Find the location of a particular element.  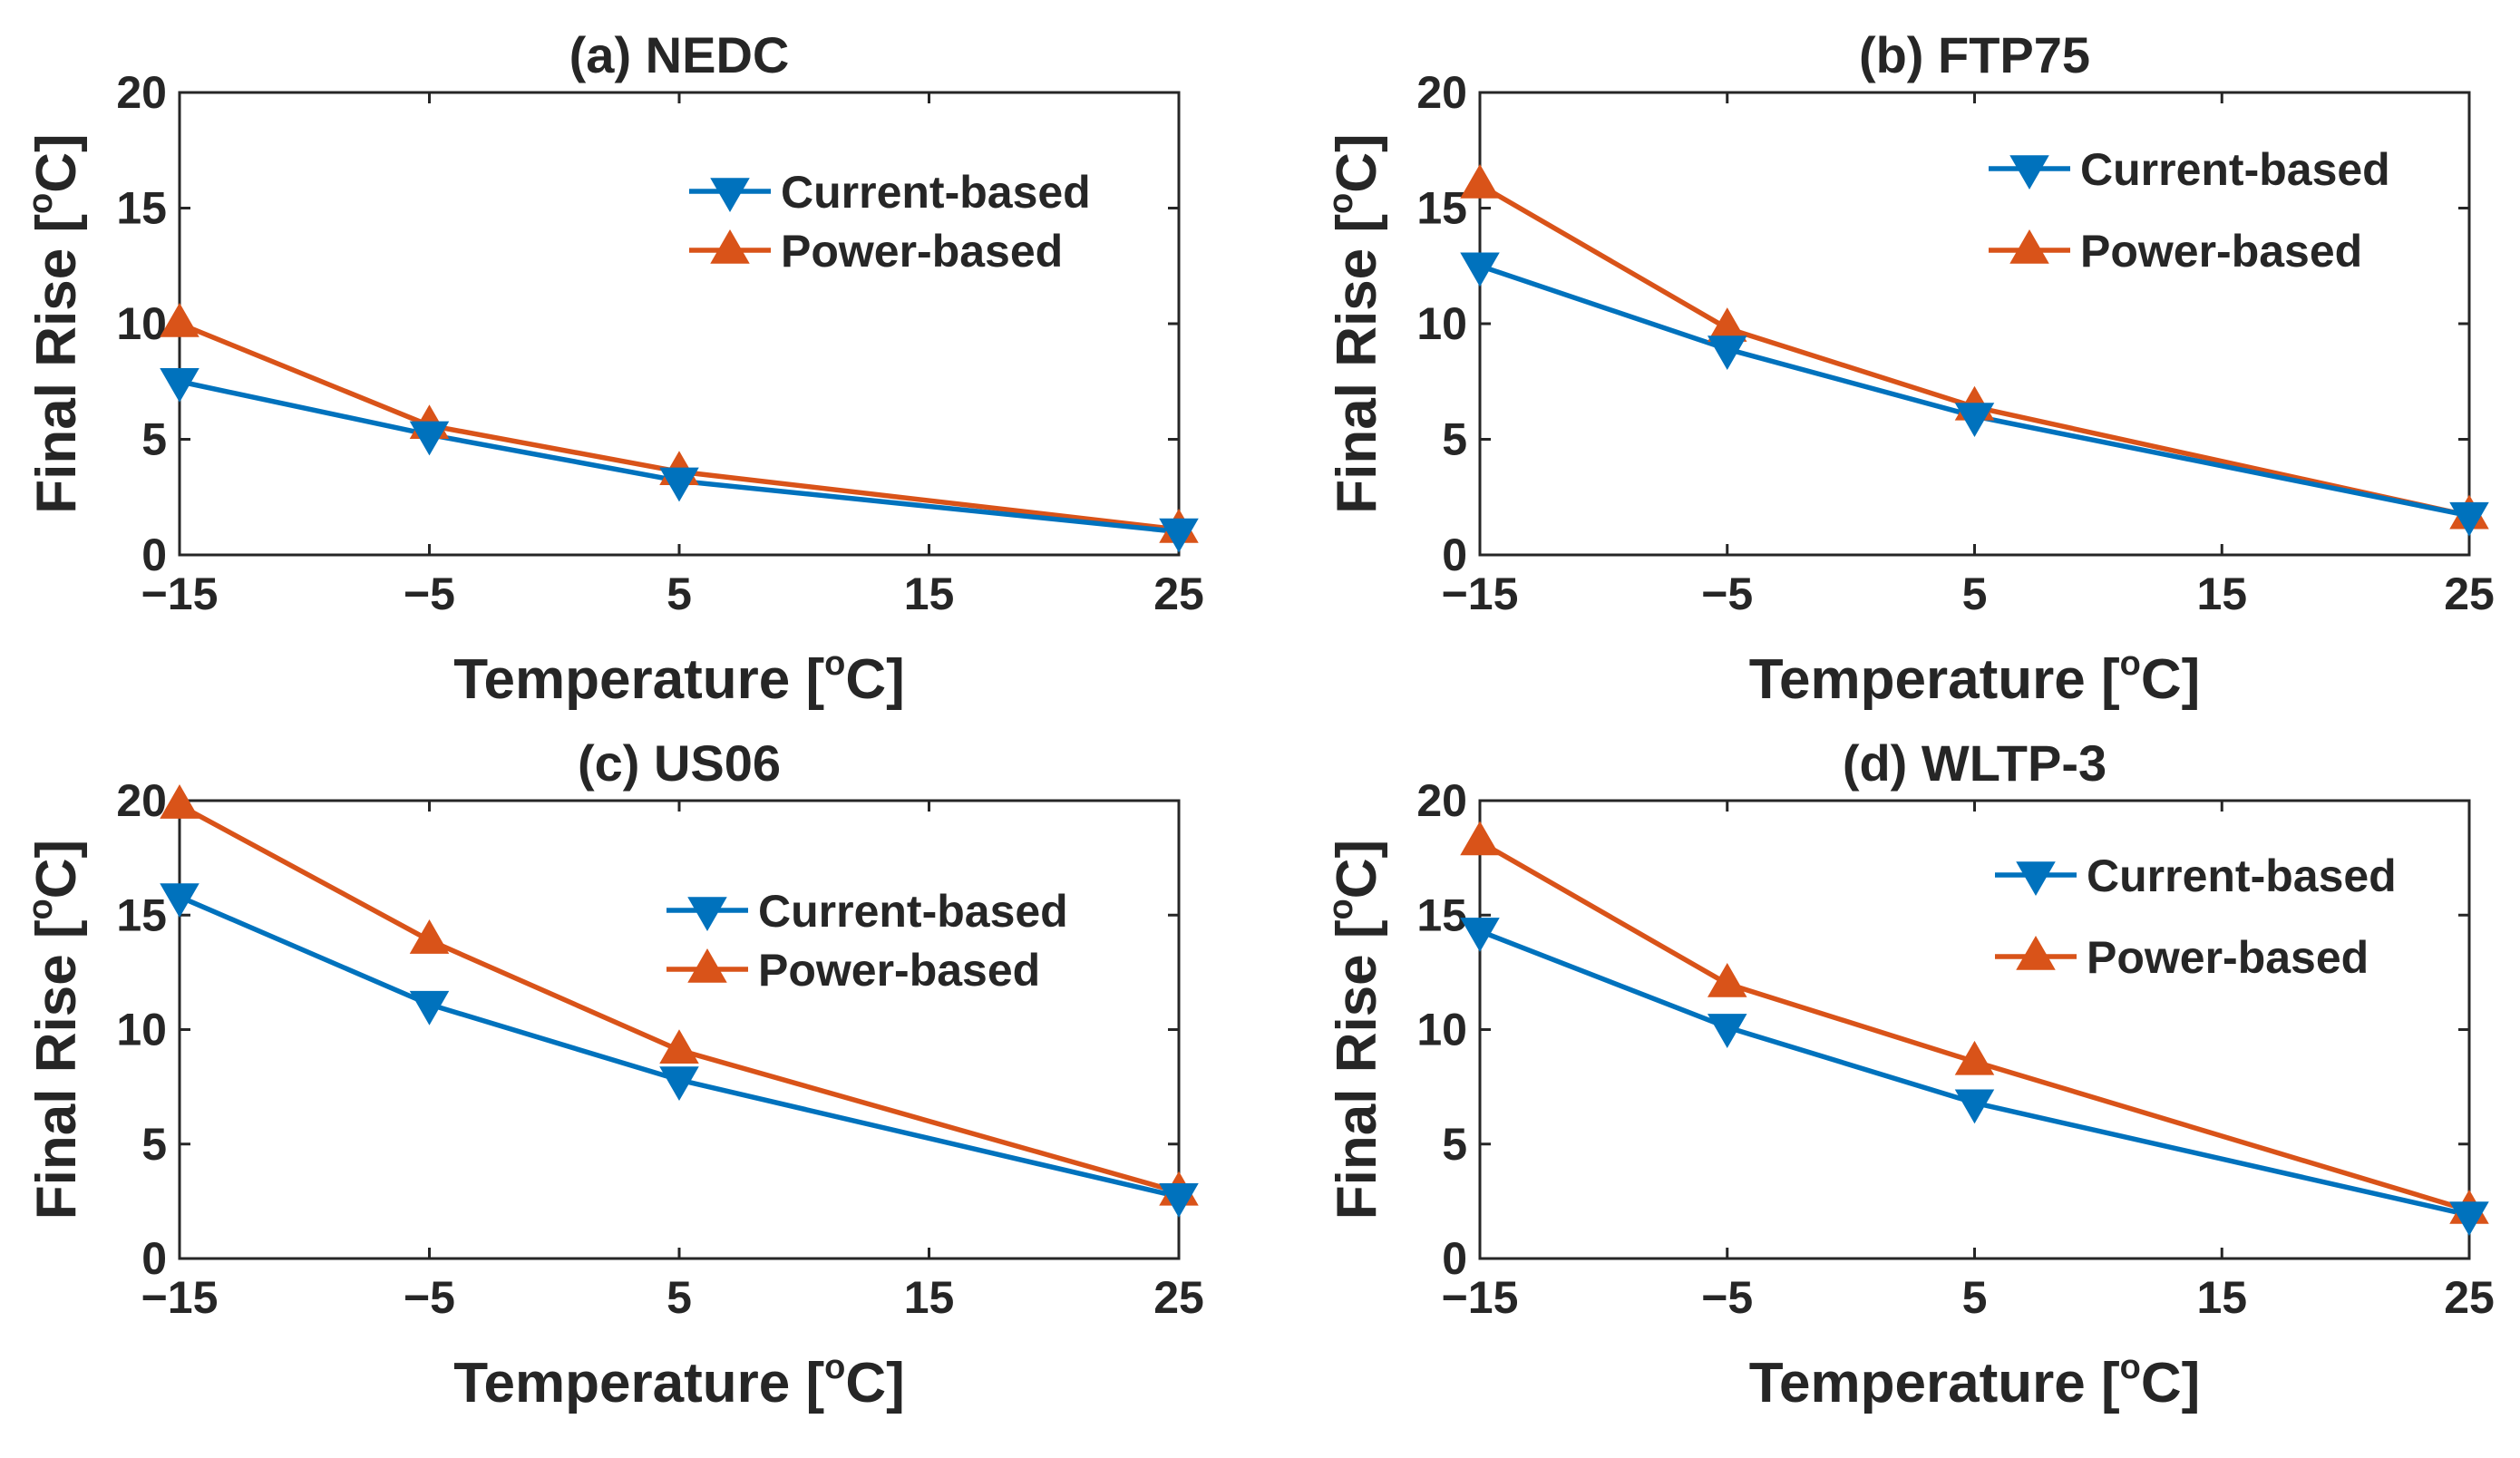

chart-title: (d) WLTP-3 is located at coordinates (1974, 763).